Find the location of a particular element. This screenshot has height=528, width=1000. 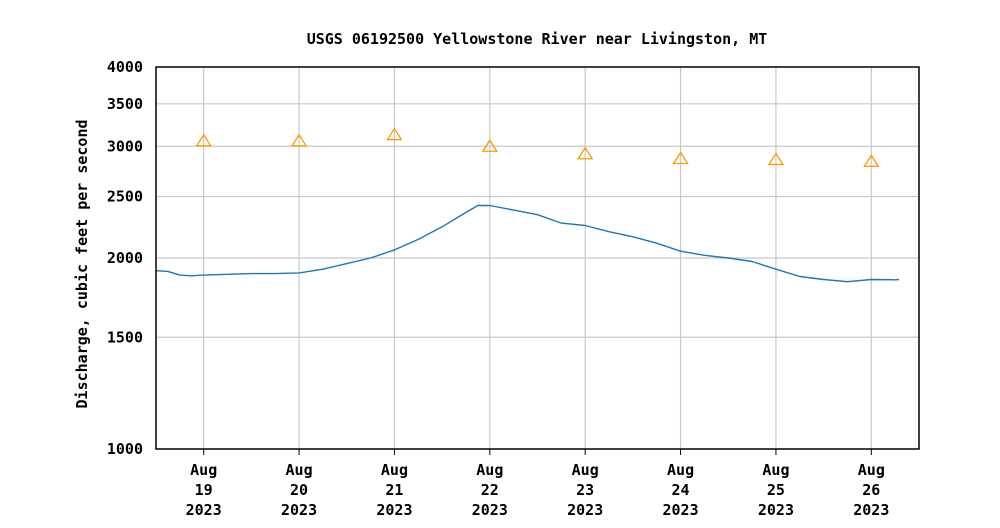

x-tick-label: 25 is located at coordinates (776, 490).